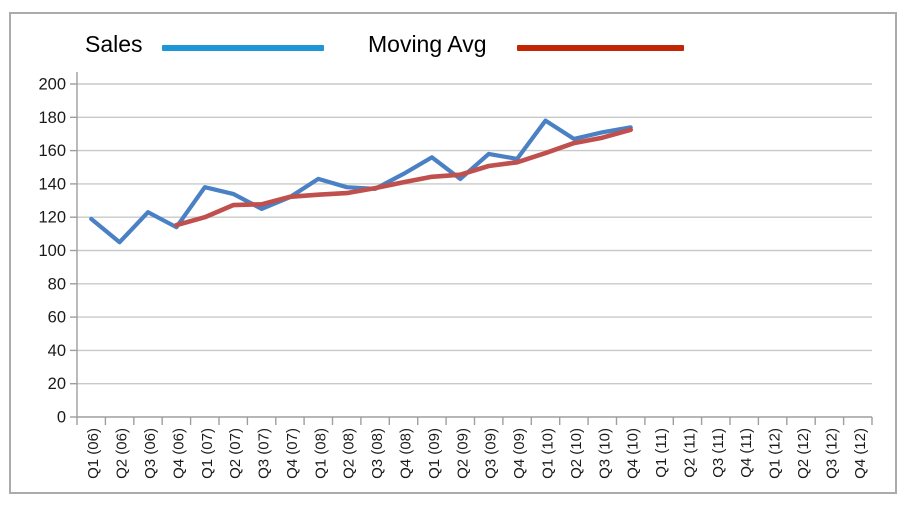 The image size is (906, 505). Describe the element at coordinates (860, 453) in the screenshot. I see `x-axis-label: Q4 (12)` at that location.